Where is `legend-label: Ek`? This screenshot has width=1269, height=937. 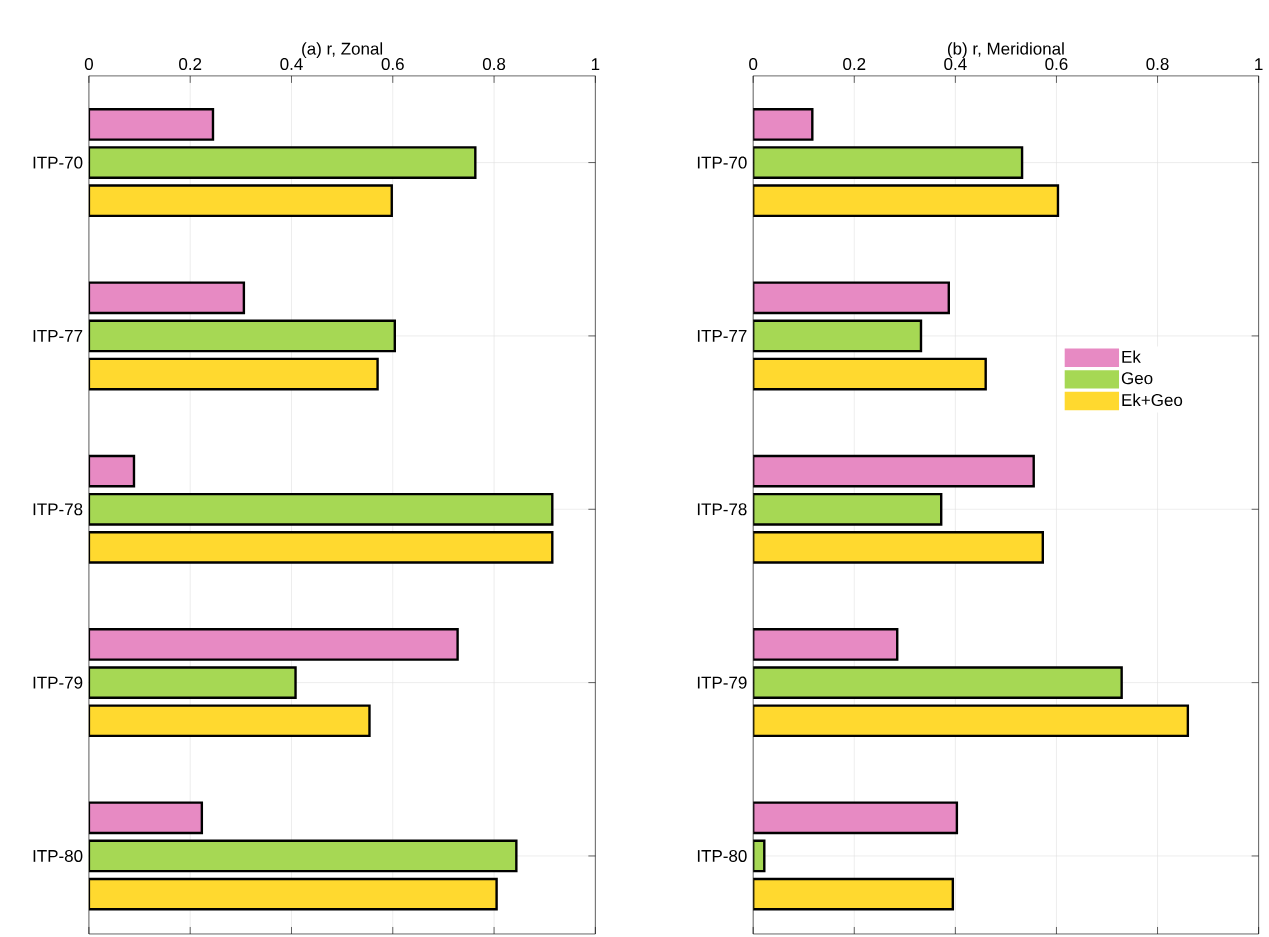
legend-label: Ek is located at coordinates (1131, 356).